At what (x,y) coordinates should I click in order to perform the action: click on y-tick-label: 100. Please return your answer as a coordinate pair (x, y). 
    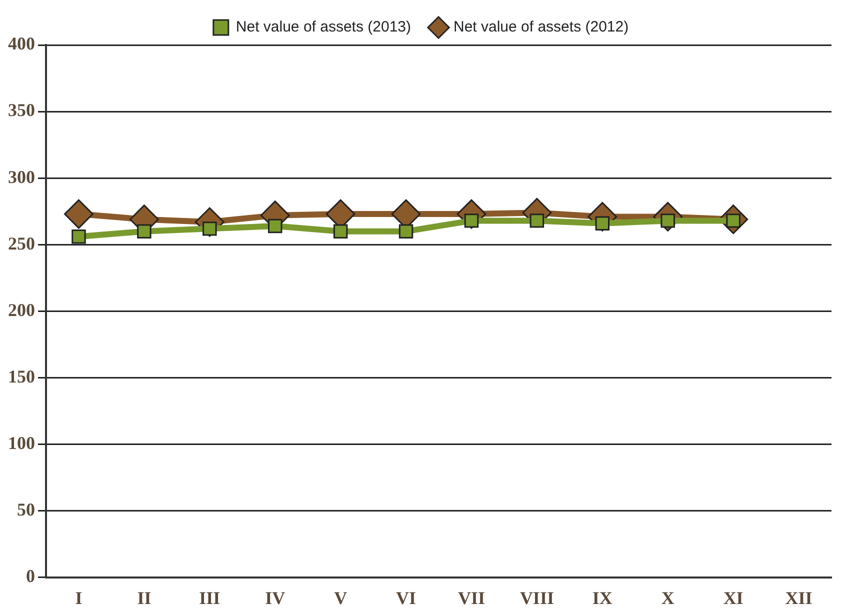
    Looking at the image, I should click on (21, 442).